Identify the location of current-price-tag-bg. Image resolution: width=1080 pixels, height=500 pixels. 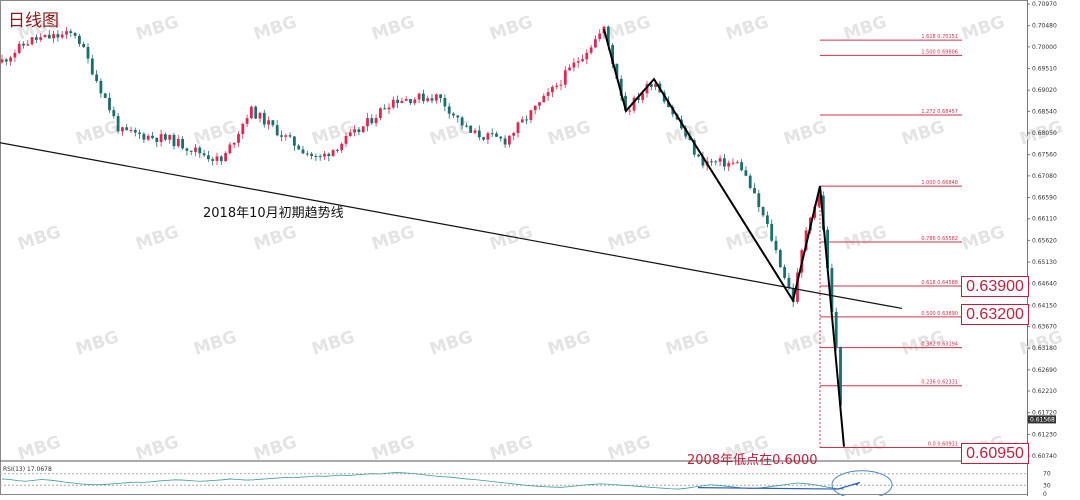
(1042, 419).